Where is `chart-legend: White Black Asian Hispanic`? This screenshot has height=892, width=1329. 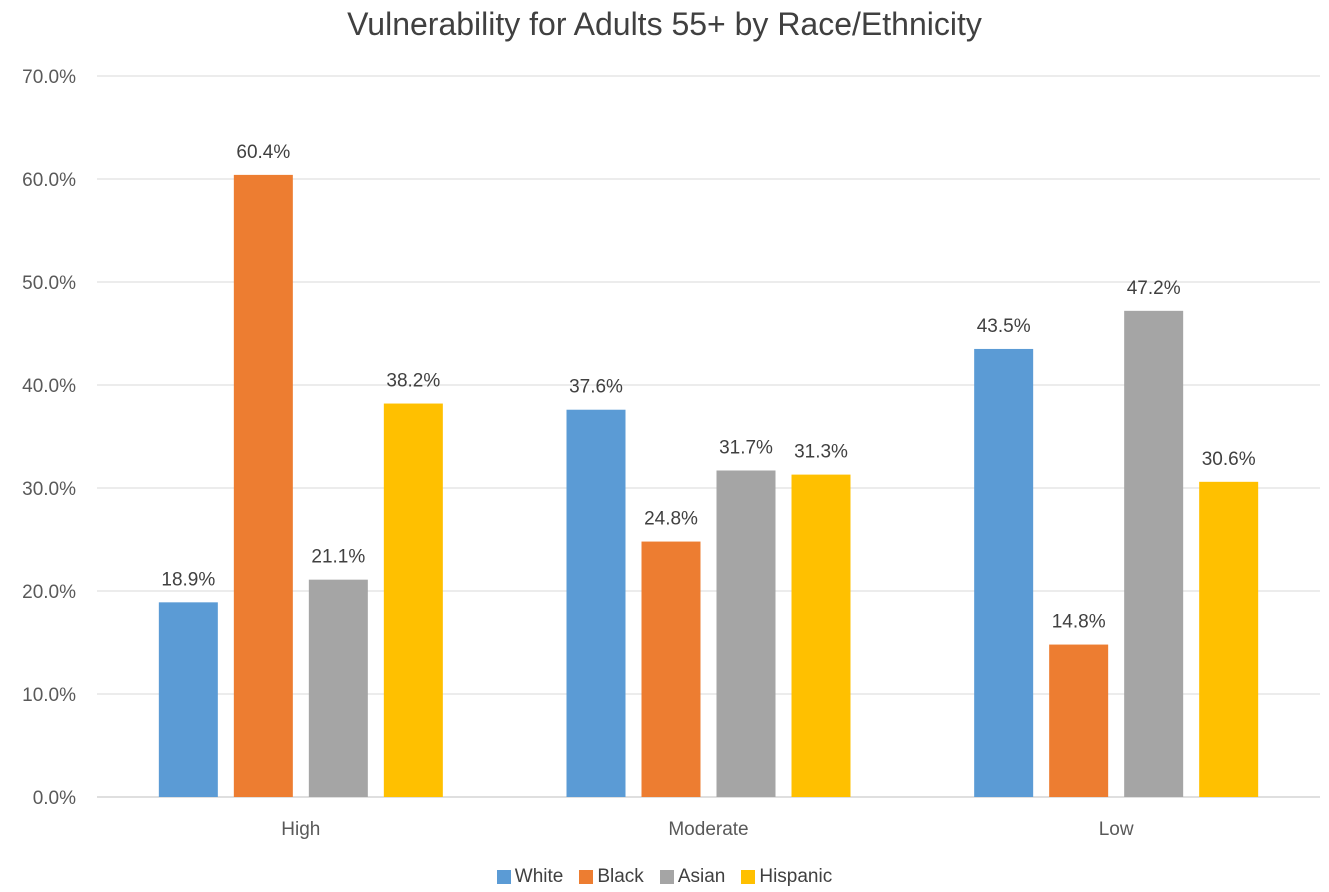 chart-legend: White Black Asian Hispanic is located at coordinates (664, 877).